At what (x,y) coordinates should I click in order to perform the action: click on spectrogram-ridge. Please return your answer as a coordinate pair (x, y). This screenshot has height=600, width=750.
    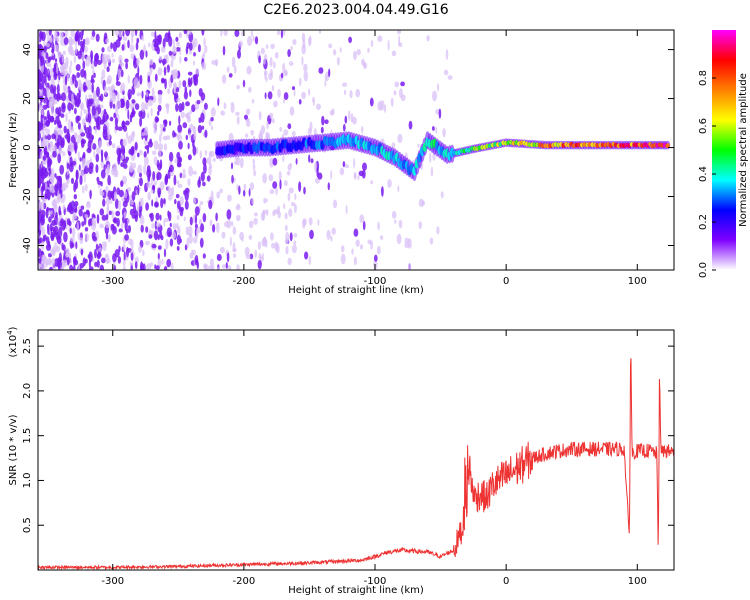
    Looking at the image, I should click on (443, 156).